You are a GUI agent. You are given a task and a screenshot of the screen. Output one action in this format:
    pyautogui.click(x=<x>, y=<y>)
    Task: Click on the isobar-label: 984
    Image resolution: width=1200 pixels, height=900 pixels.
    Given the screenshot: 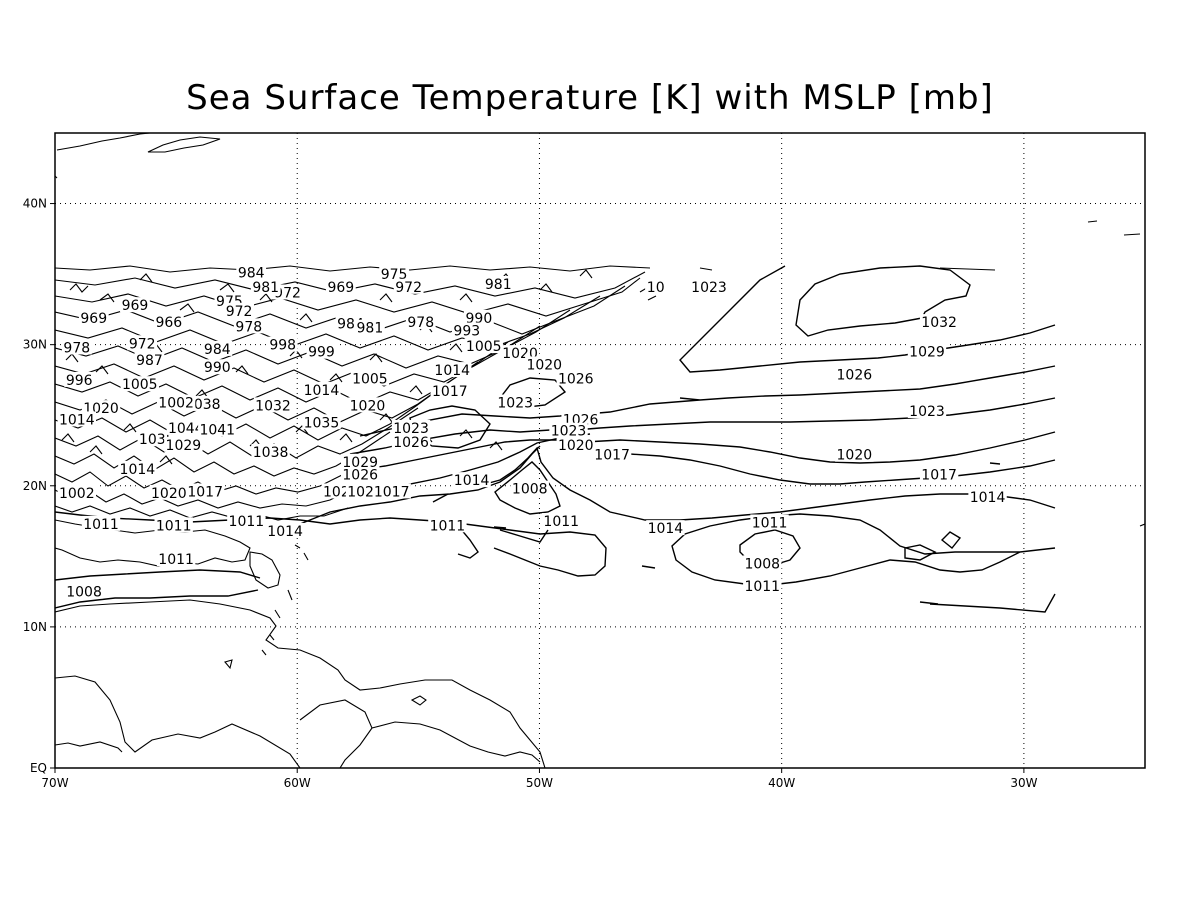 What is the action you would take?
    pyautogui.click(x=251, y=273)
    